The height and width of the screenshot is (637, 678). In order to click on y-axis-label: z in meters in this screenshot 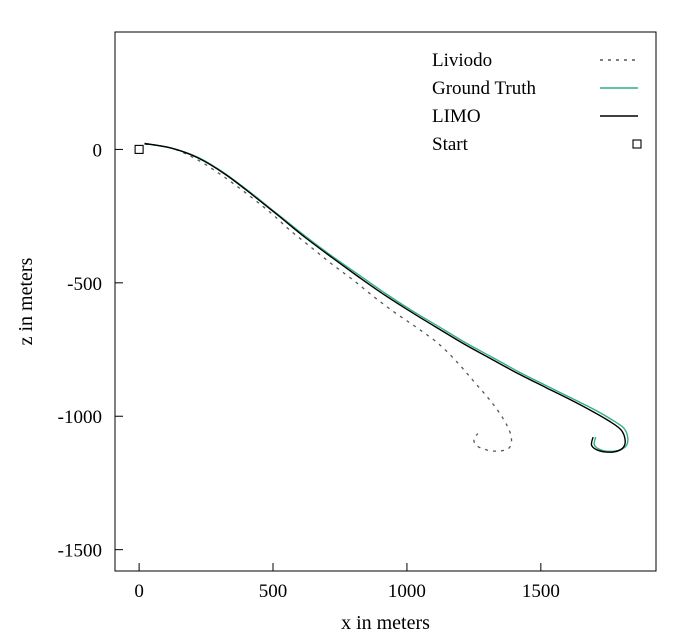, I will do `click(26, 301)`.